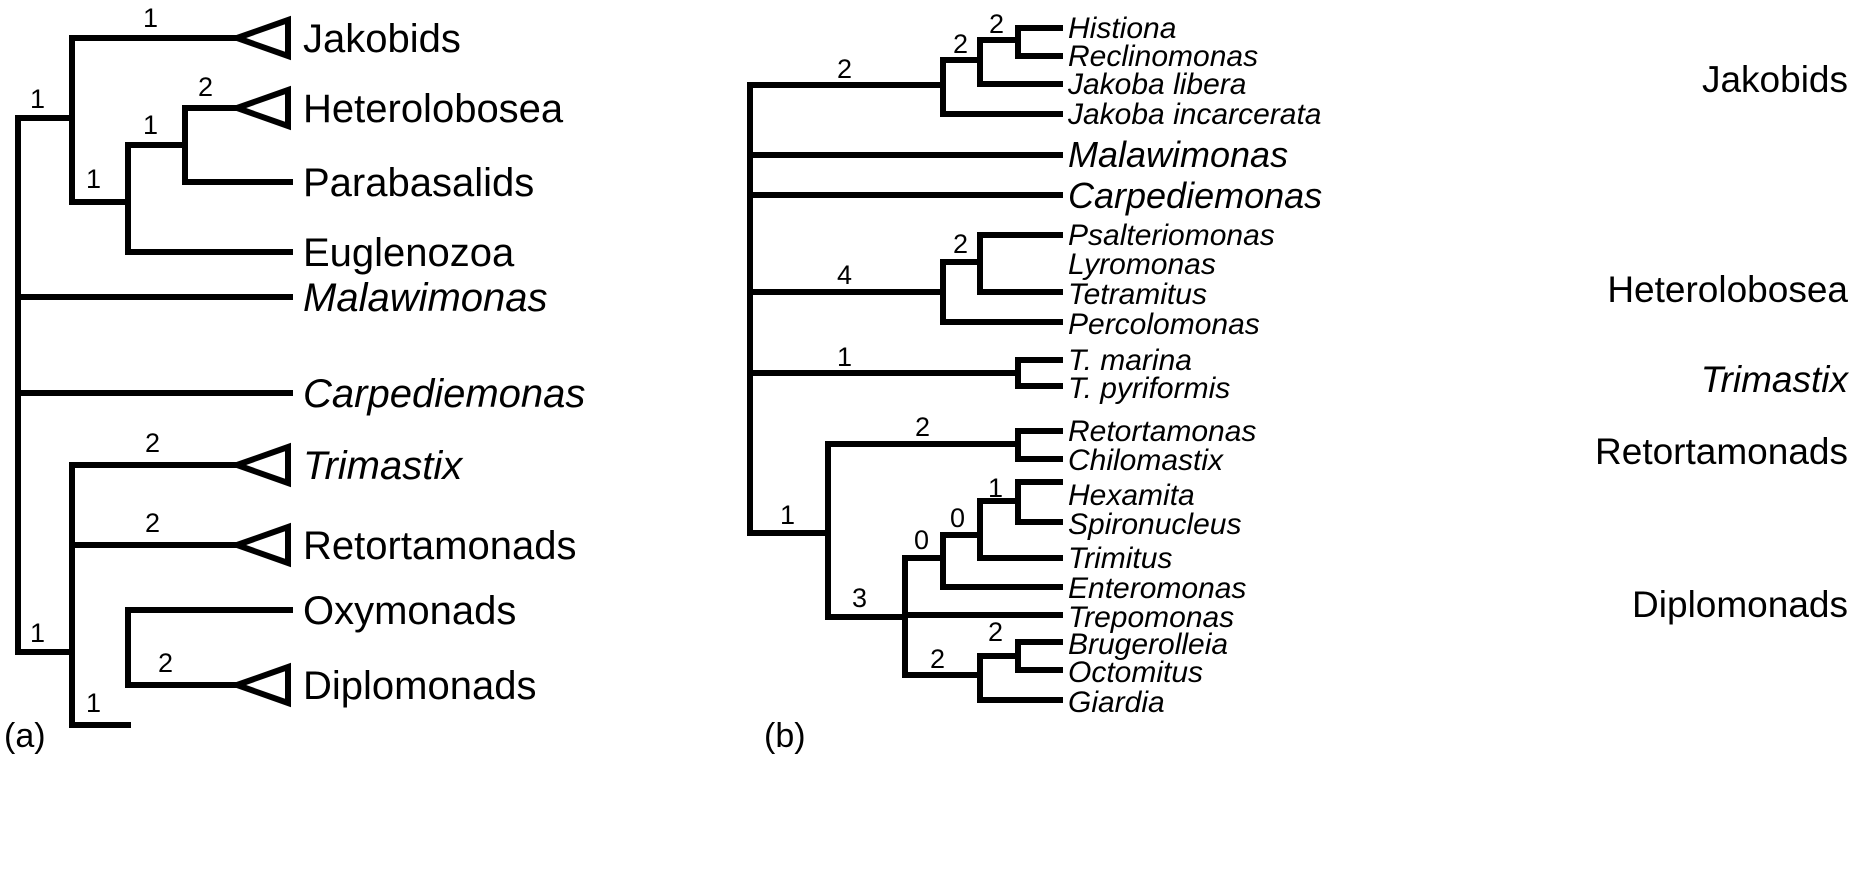 The width and height of the screenshot is (1855, 896). What do you see at coordinates (418, 183) in the screenshot?
I see `taxon-label: Parabasalids` at bounding box center [418, 183].